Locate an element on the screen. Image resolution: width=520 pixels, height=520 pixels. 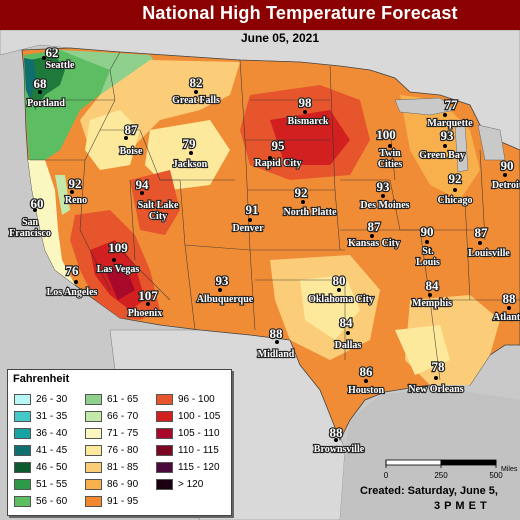
city-temperature: 68 is located at coordinates (41, 83).